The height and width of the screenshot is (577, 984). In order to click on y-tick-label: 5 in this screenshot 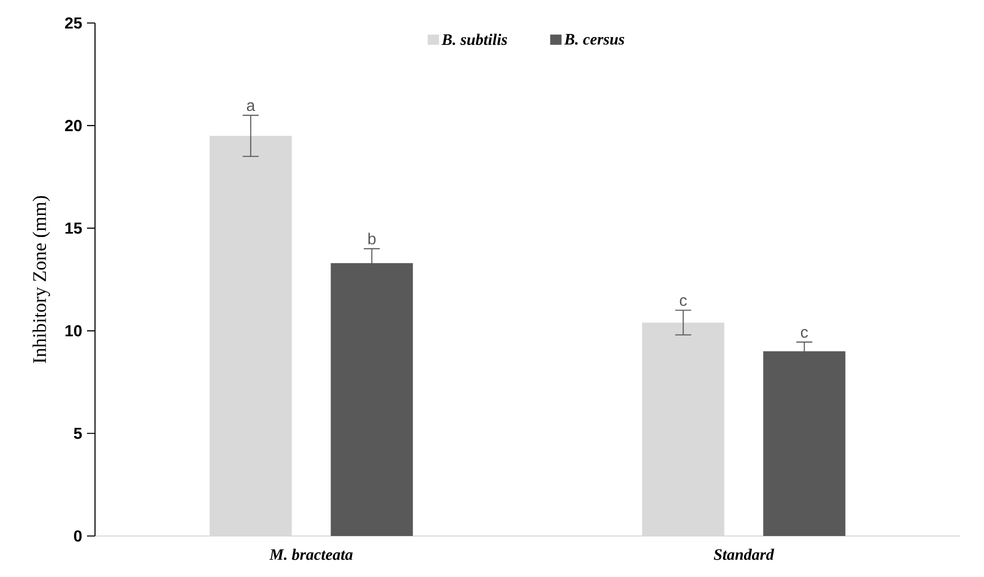, I will do `click(78, 433)`.